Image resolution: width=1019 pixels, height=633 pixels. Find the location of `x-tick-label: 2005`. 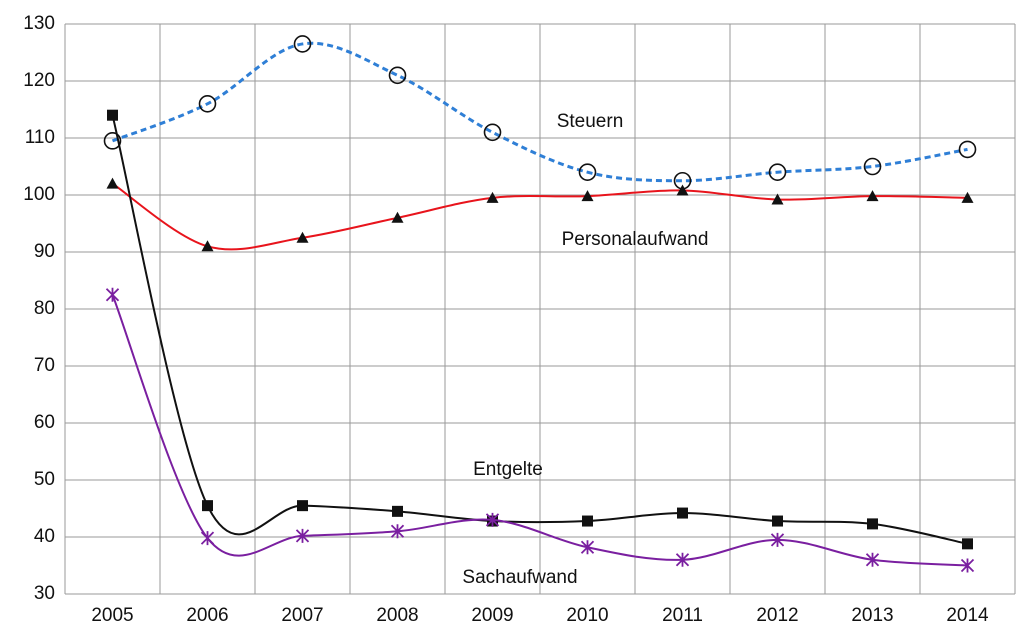

x-tick-label: 2005 is located at coordinates (112, 615).